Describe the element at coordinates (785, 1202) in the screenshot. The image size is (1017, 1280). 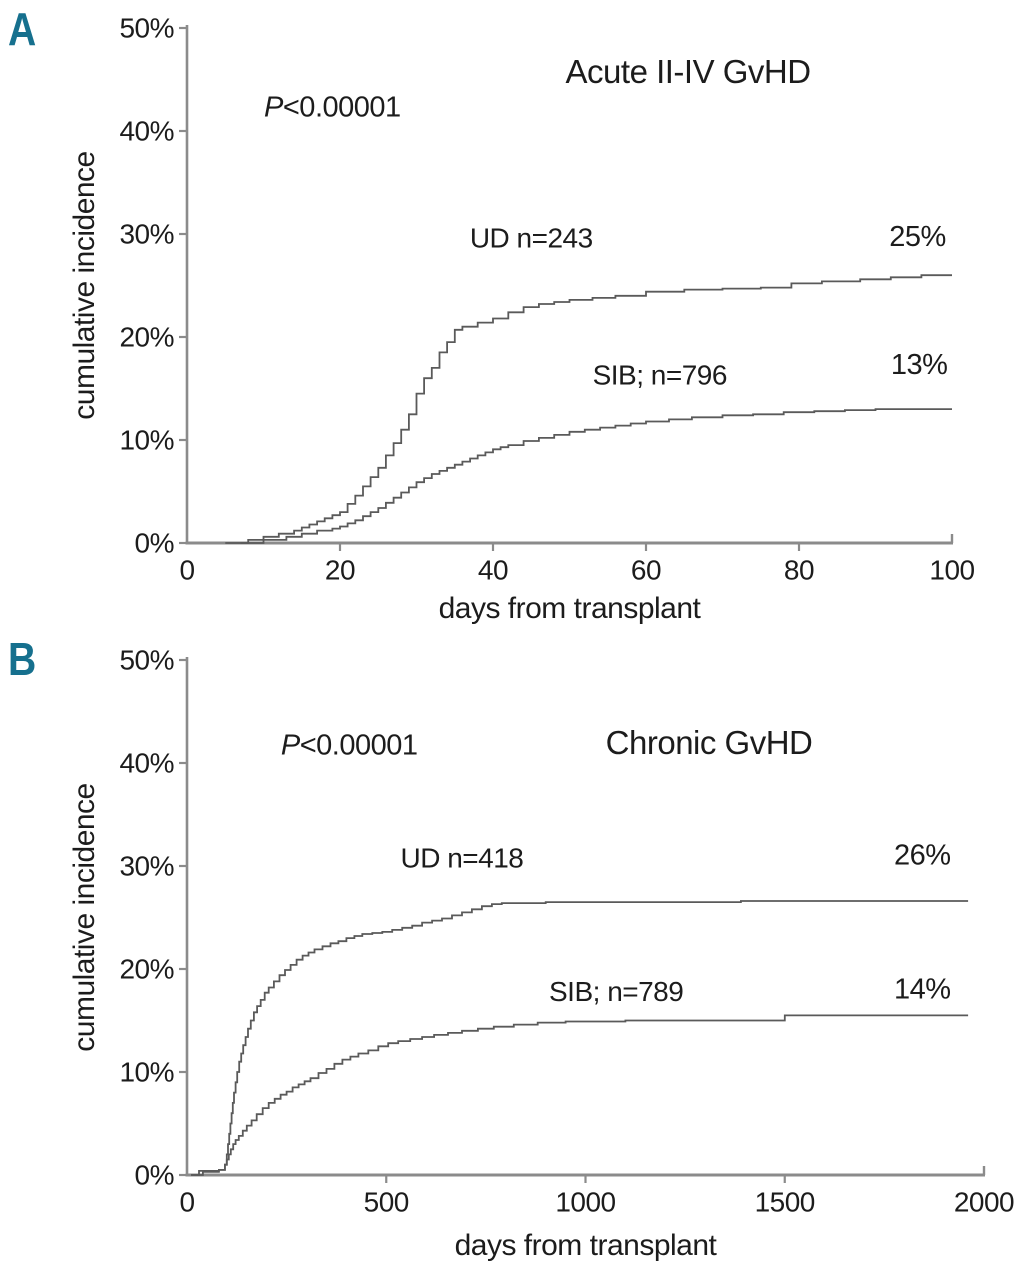
I see `x-tick-label: 1500` at that location.